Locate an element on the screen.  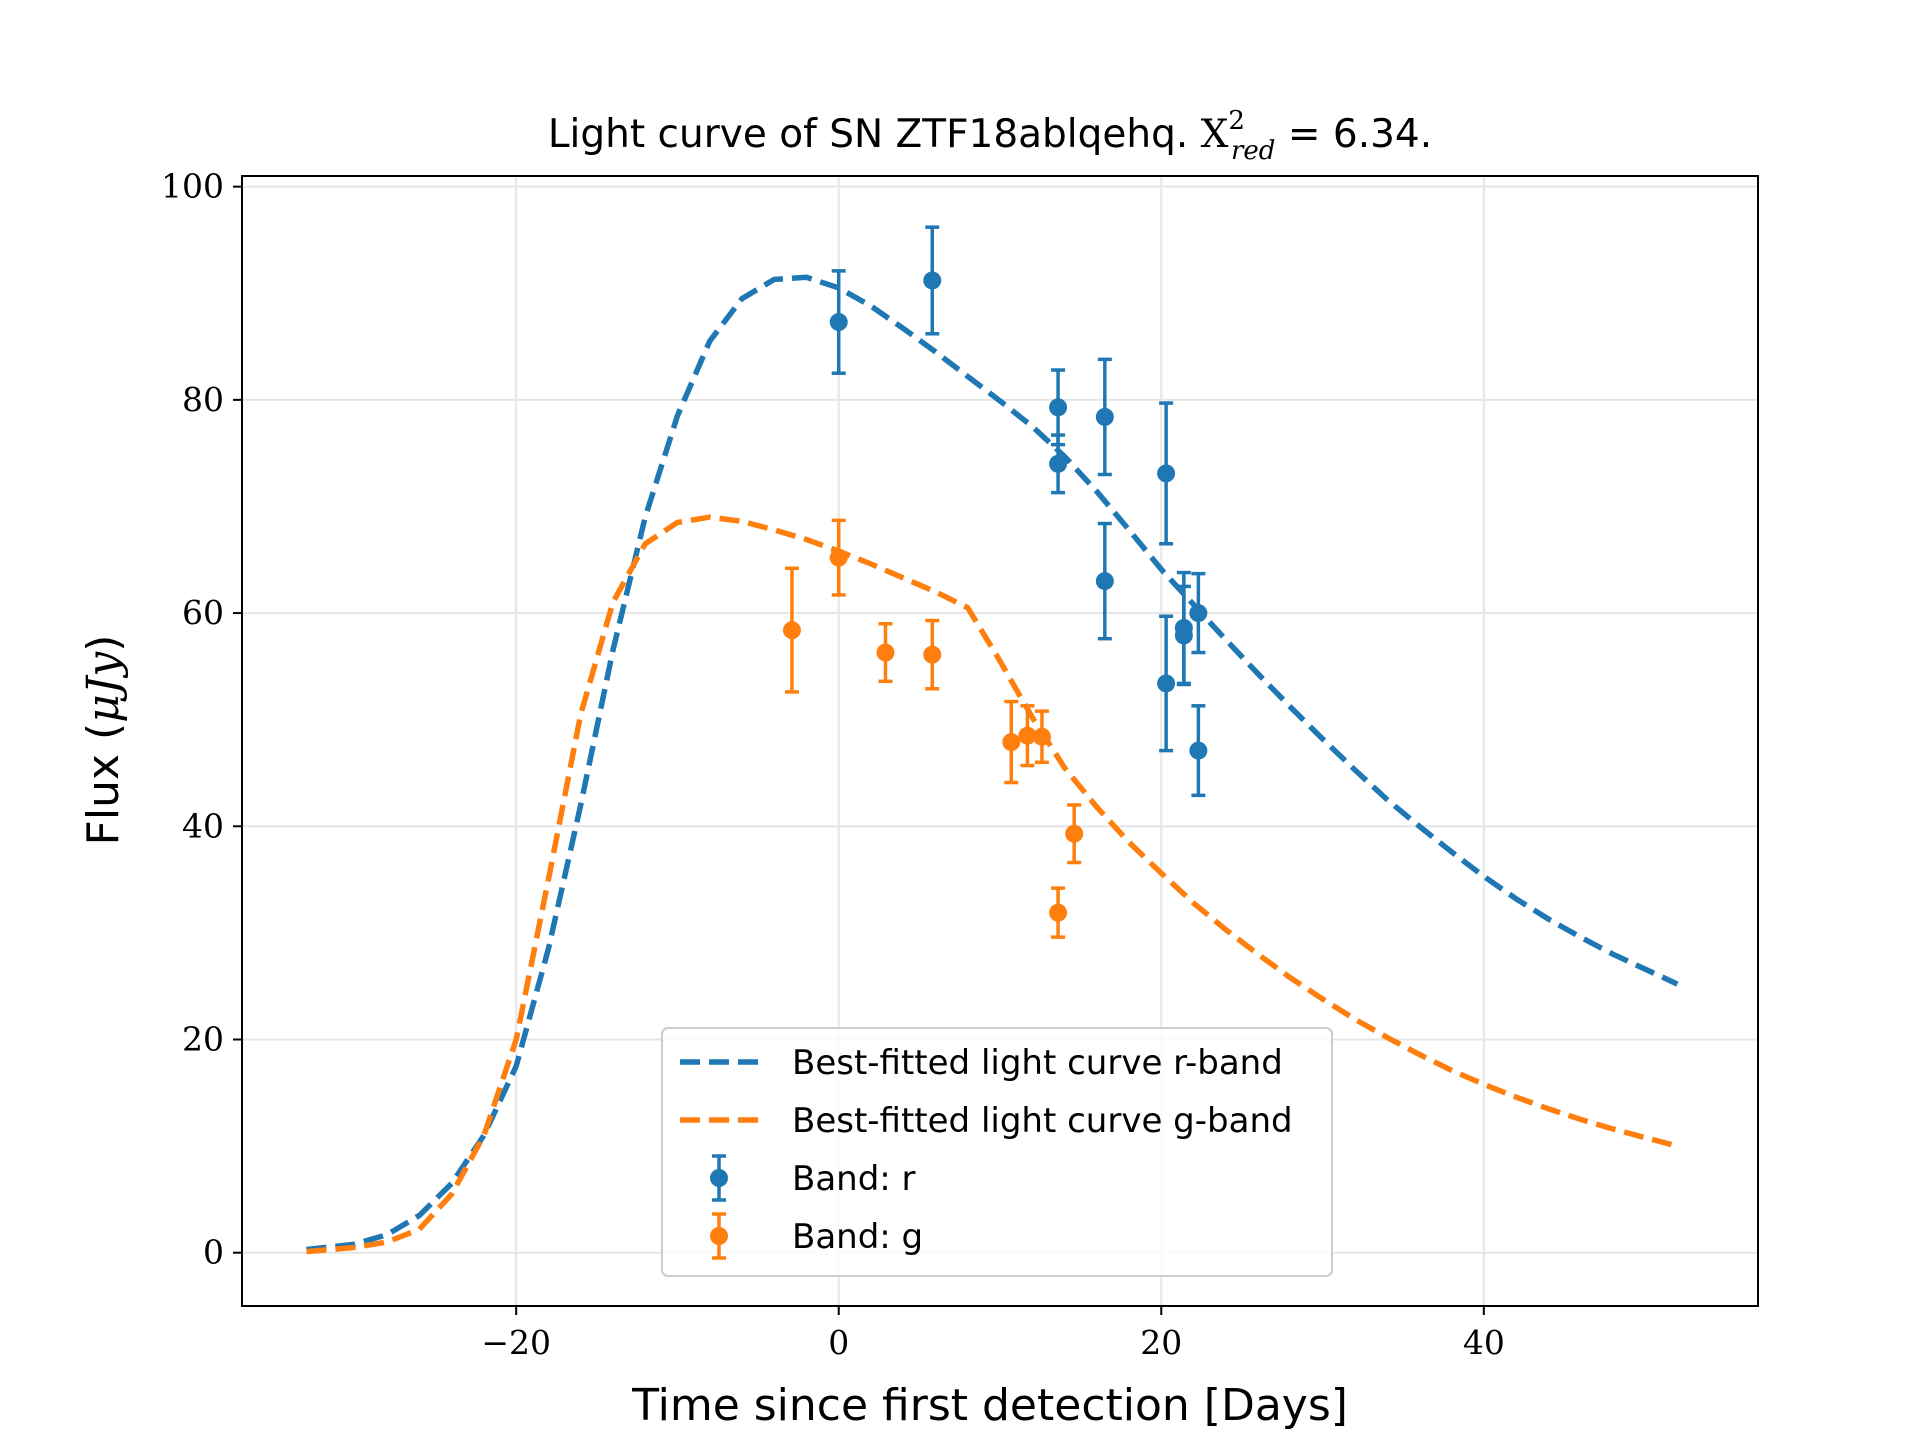
y-axis-label-unit: μJy is located at coordinates (103, 687).